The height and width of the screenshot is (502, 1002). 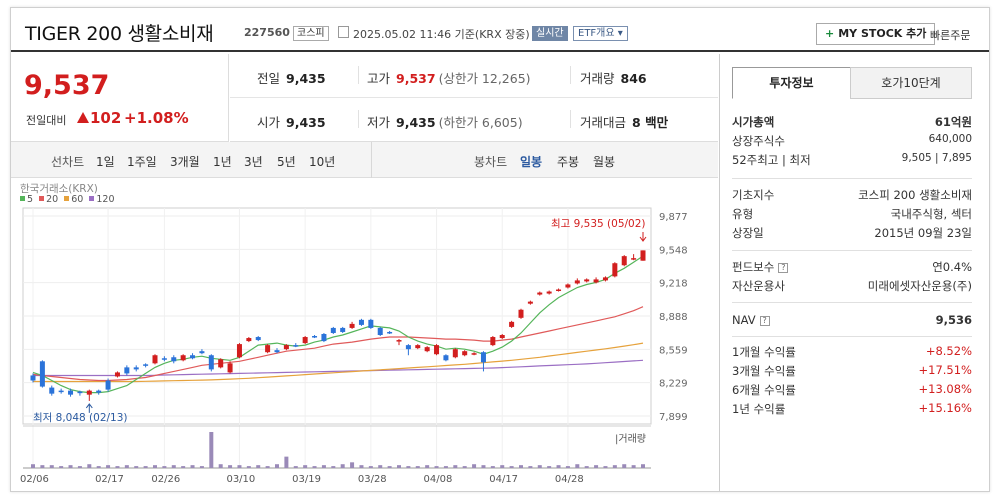 I want to click on realtime-badge: 실시간, so click(x=550, y=33).